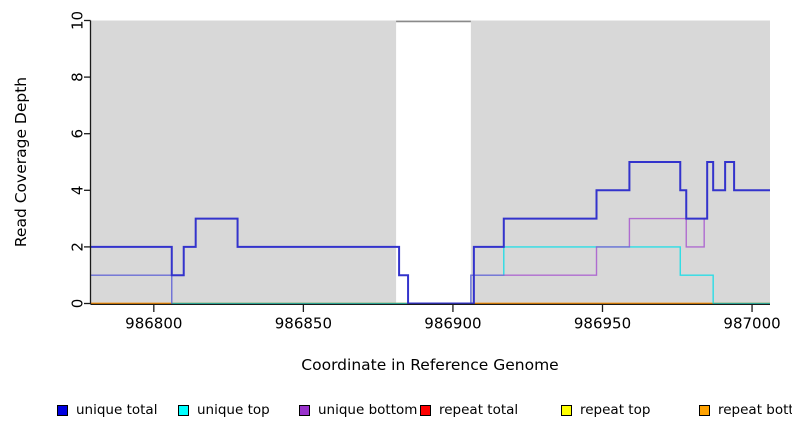 The height and width of the screenshot is (432, 792). What do you see at coordinates (615, 410) in the screenshot?
I see `legend-label: repeat top` at bounding box center [615, 410].